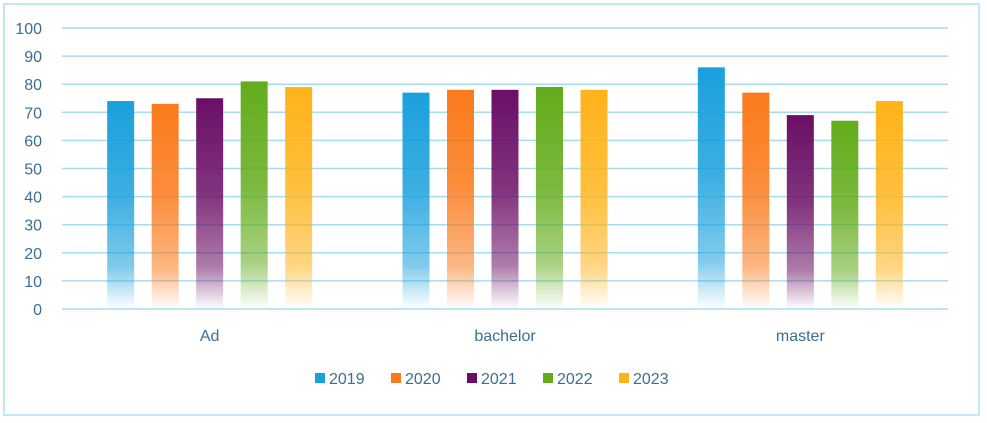 The image size is (987, 423). I want to click on bar-2023-Ad, so click(299, 198).